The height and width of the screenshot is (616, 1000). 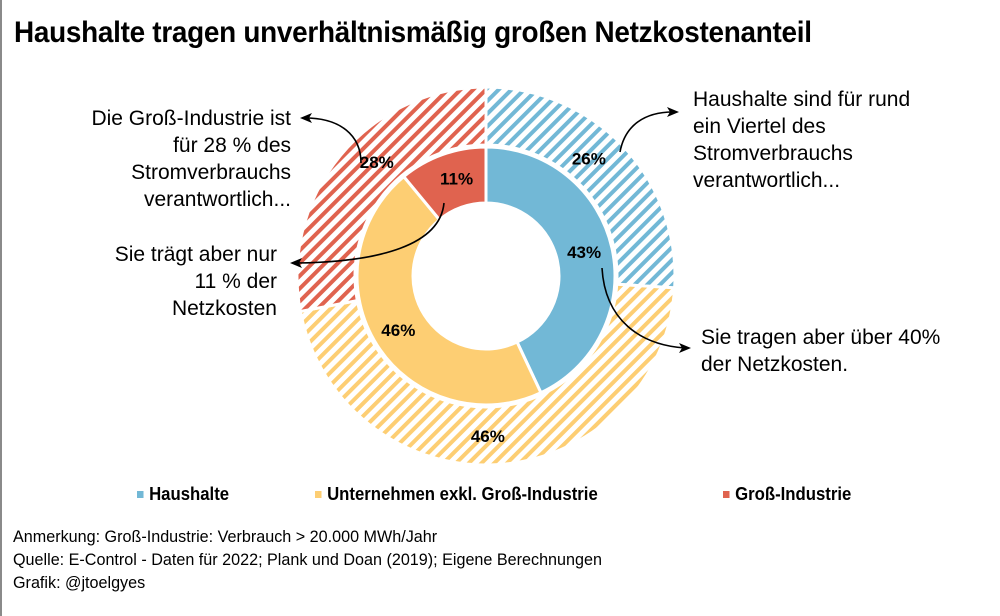 What do you see at coordinates (802, 99) in the screenshot?
I see `annotation-line: Haushalte sind für rund` at bounding box center [802, 99].